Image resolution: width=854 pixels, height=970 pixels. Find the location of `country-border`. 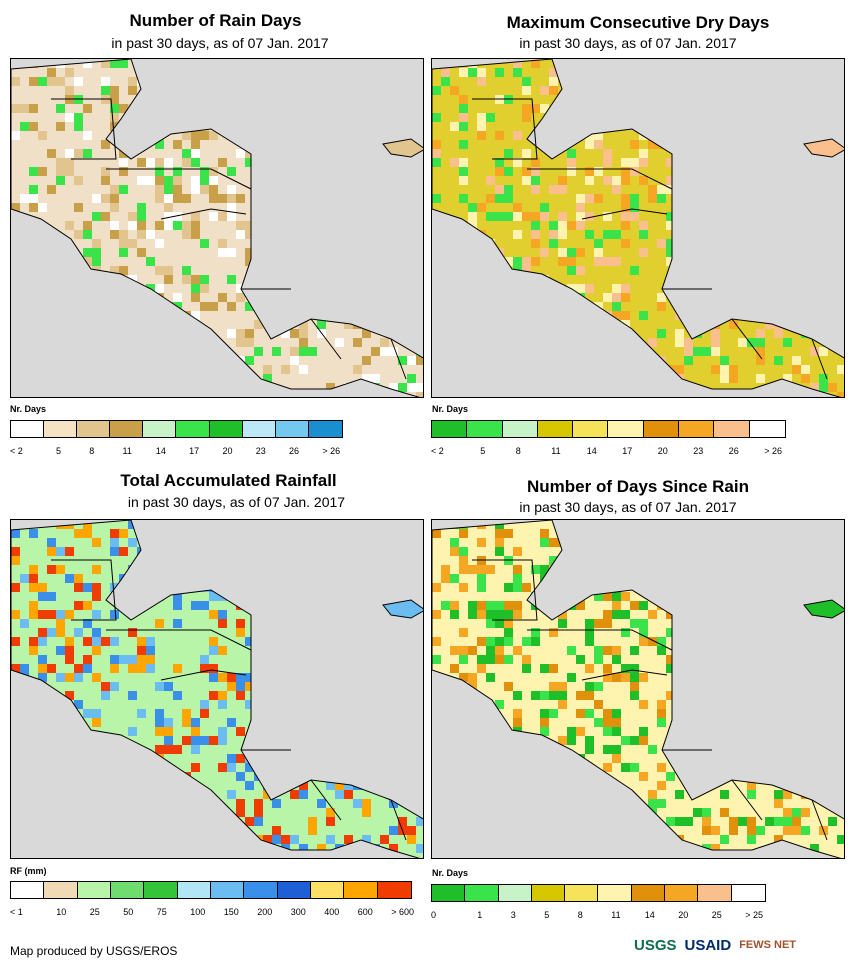

country-border is located at coordinates (624, 214).